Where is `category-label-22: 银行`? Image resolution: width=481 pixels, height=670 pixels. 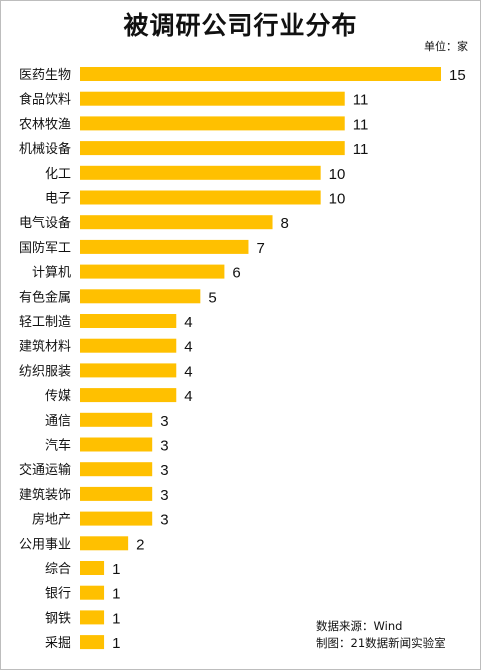
category-label-22: 银行 is located at coordinates (58, 594).